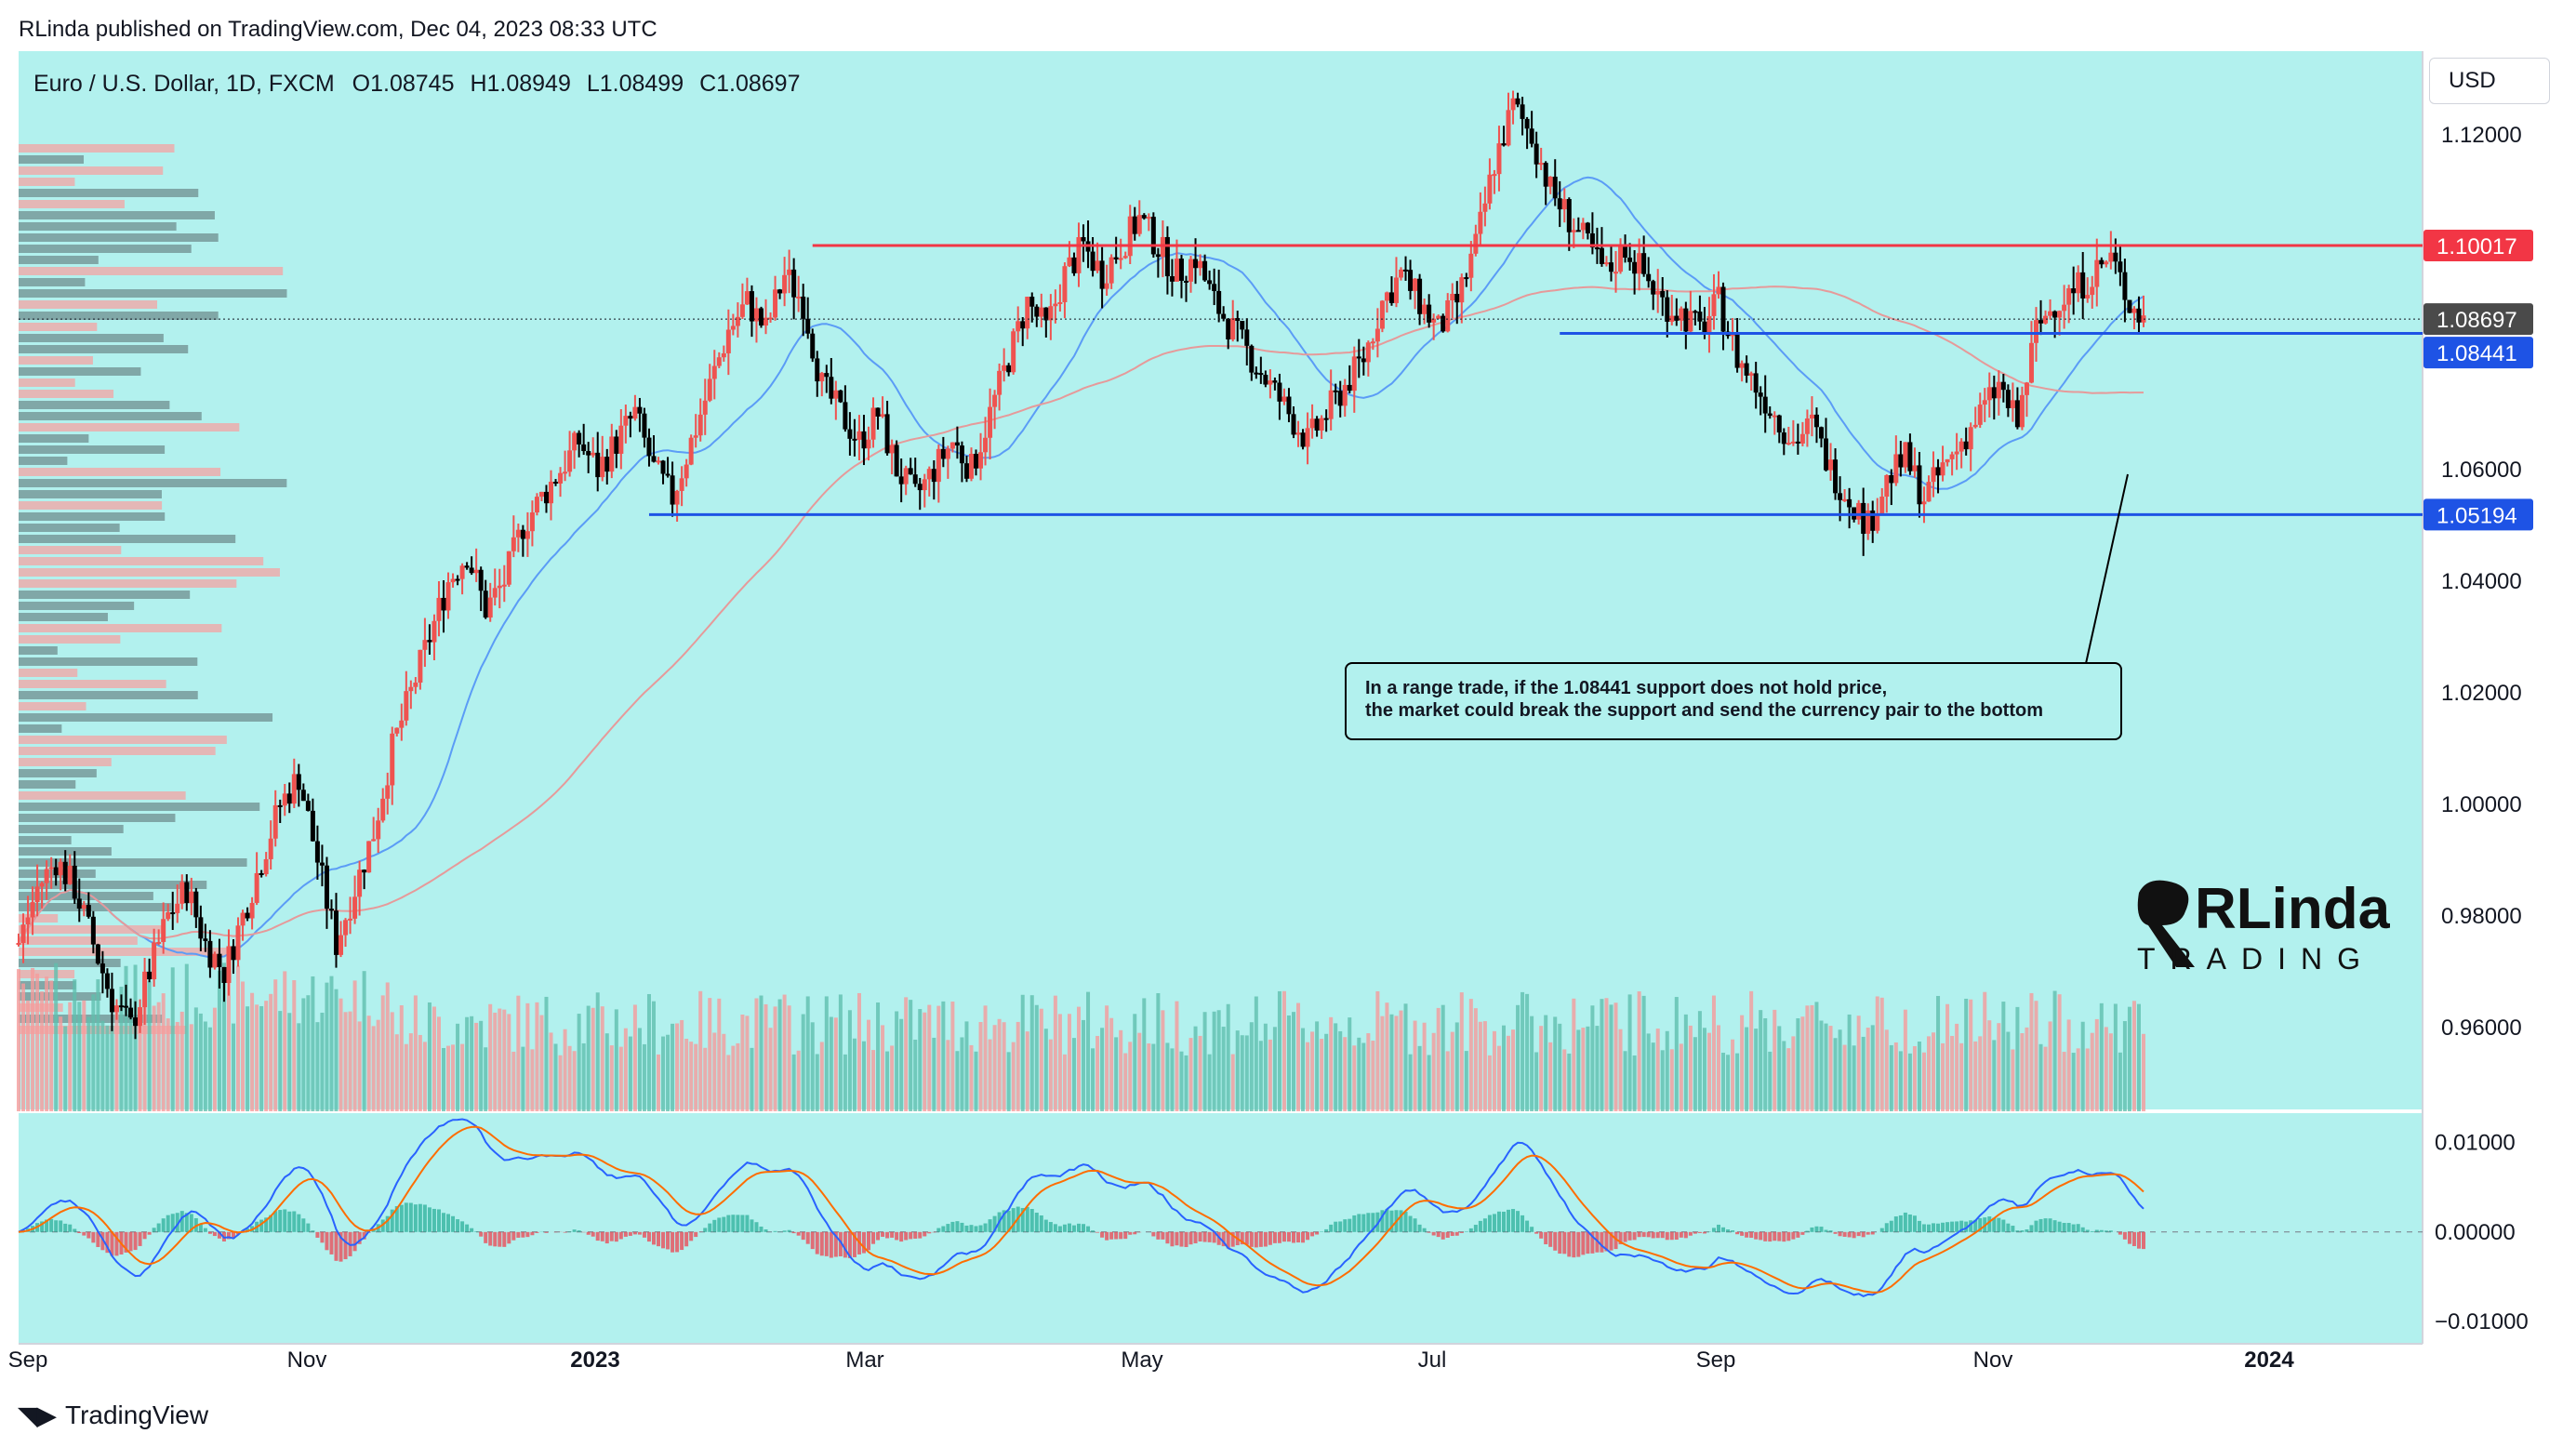  What do you see at coordinates (2482, 1321) in the screenshot?
I see `macd-tick-label: −0.01000` at bounding box center [2482, 1321].